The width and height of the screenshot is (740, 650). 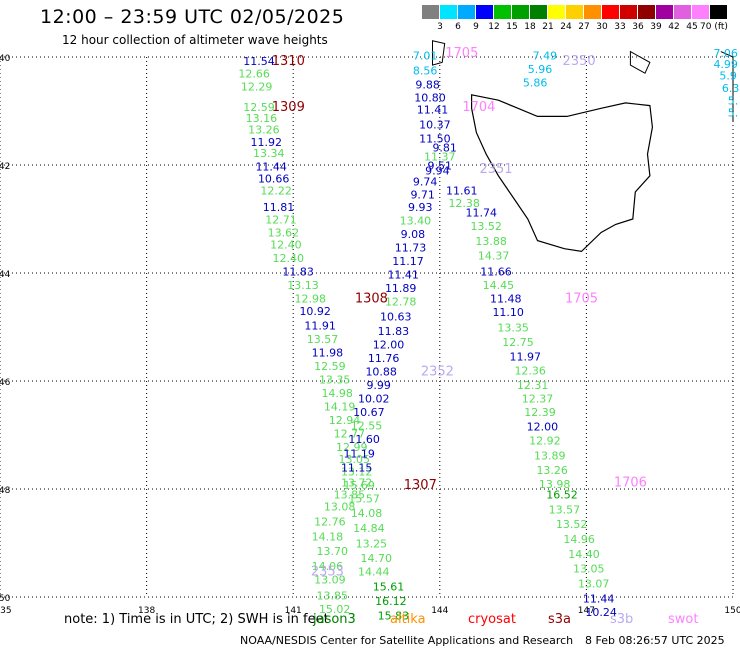 I want to click on wave-height-label: 11.19, so click(x=359, y=454).